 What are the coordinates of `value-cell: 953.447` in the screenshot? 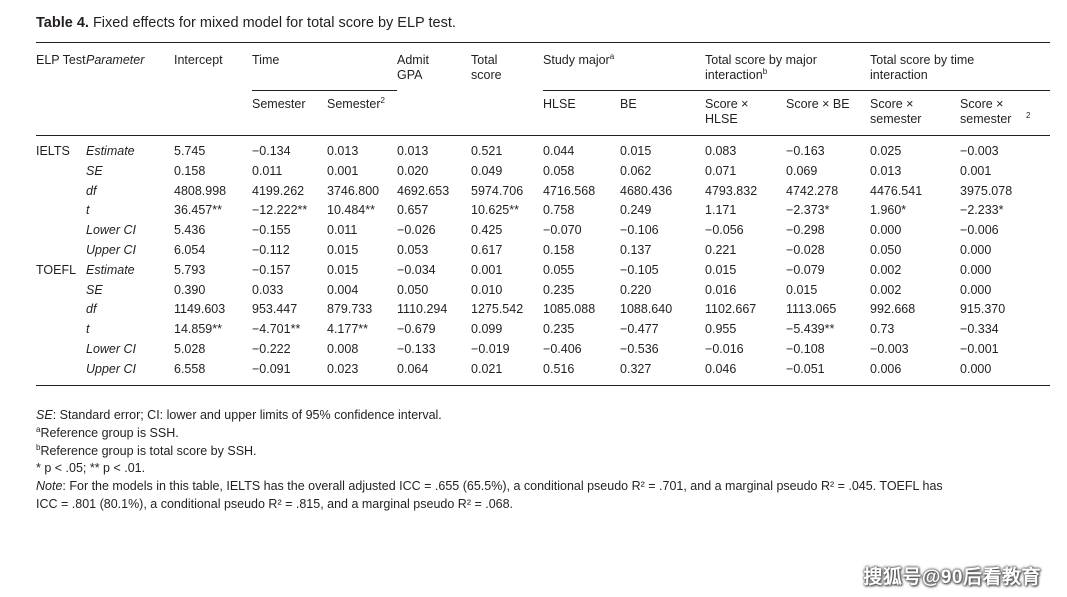 It's located at (275, 309).